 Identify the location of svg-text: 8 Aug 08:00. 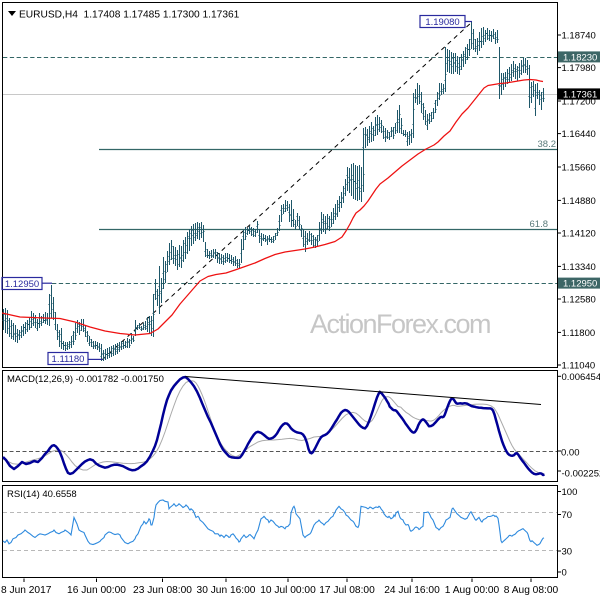
(531, 590).